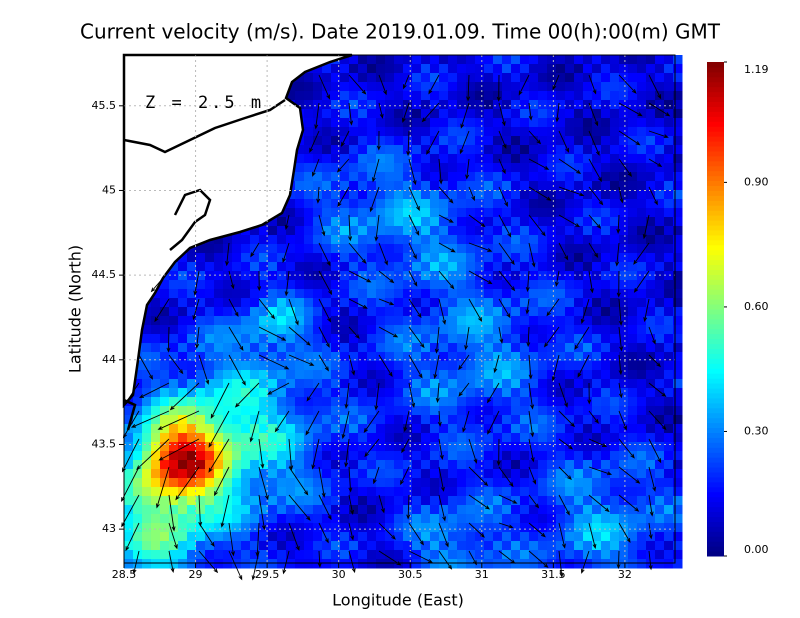  What do you see at coordinates (130, 414) in the screenshot?
I see `coast-inland` at bounding box center [130, 414].